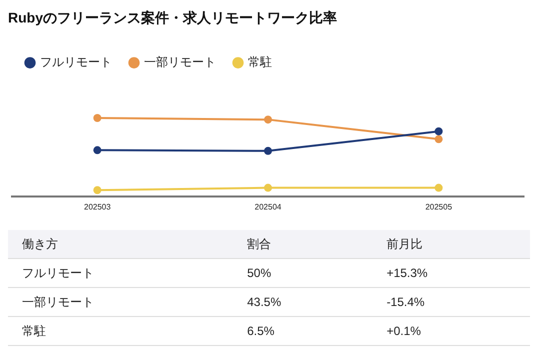 The width and height of the screenshot is (536, 348). What do you see at coordinates (407, 273) in the screenshot?
I see `text: +15.3%` at bounding box center [407, 273].